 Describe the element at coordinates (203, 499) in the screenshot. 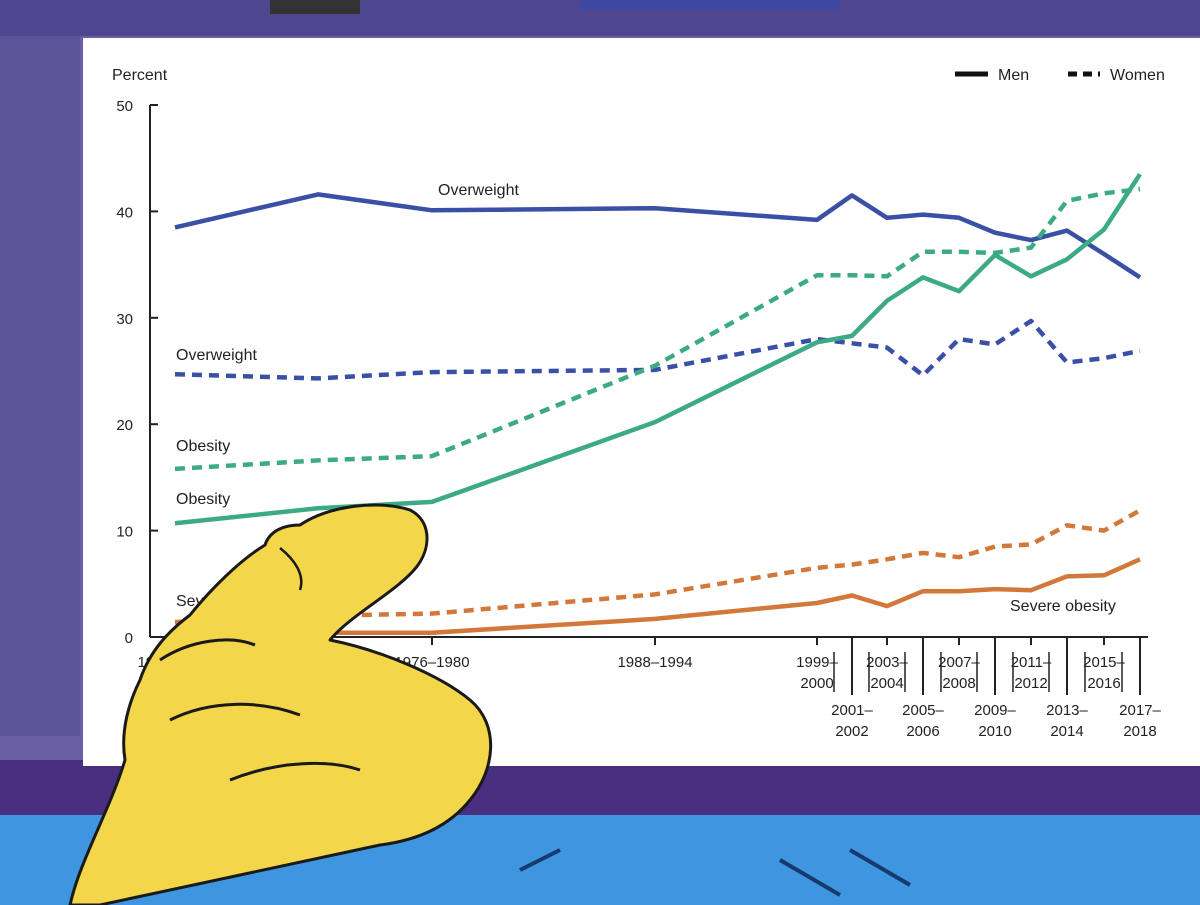

I see `annotation-men-obesity: Obesity` at that location.